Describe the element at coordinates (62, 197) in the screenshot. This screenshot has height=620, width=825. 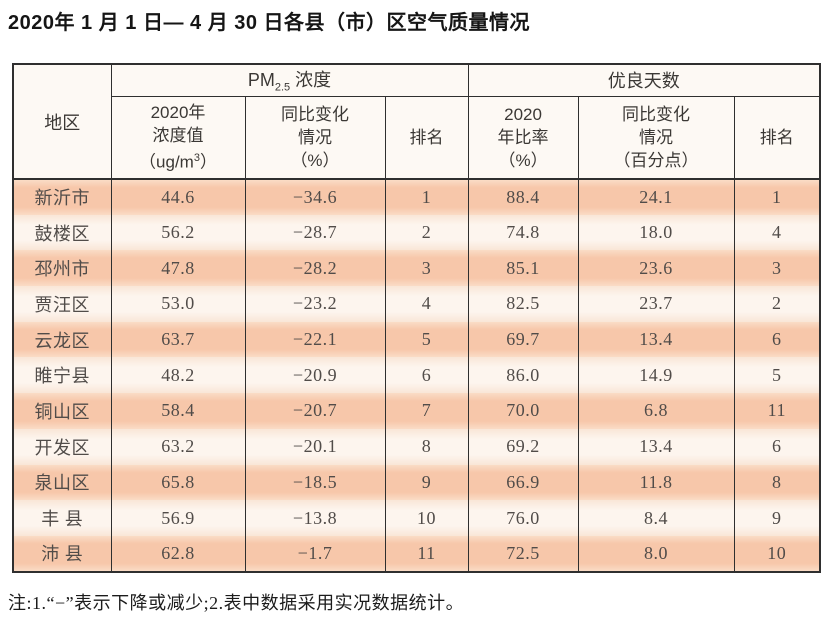
I see `cell-region: 新沂市` at that location.